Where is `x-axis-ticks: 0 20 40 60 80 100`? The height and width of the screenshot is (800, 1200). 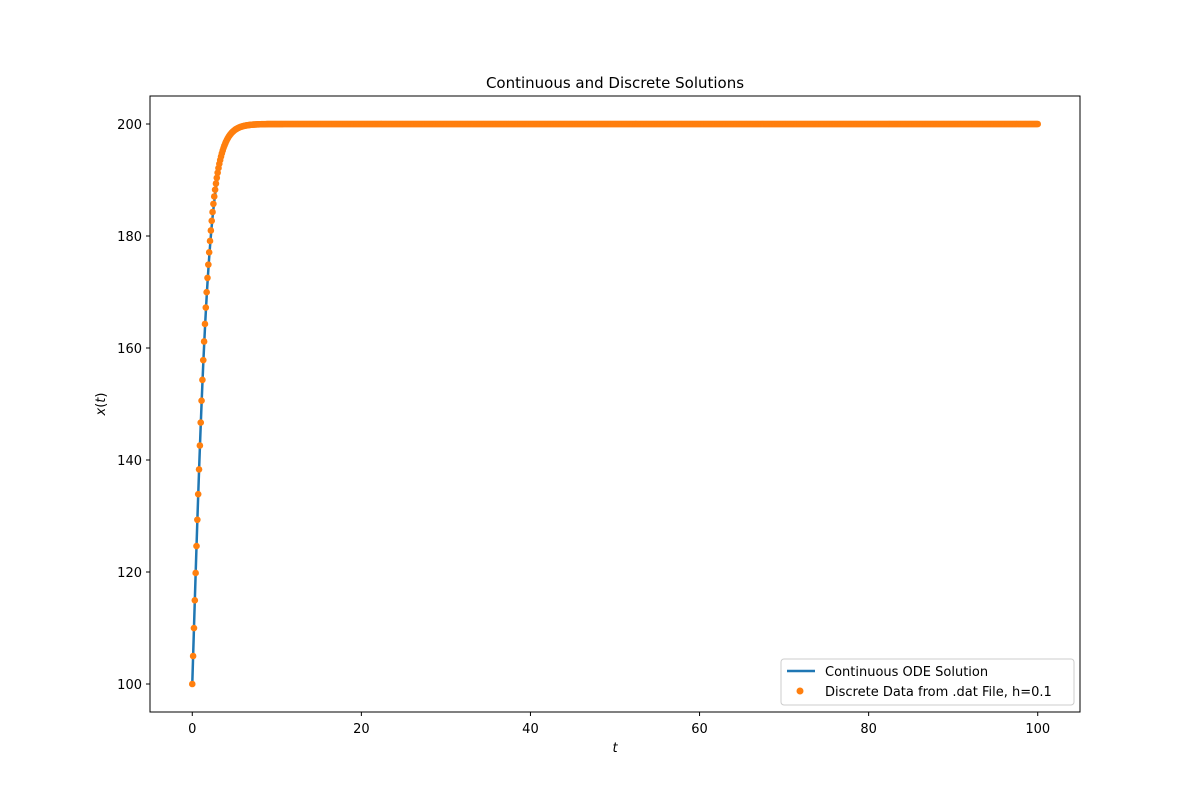 x-axis-ticks: 0 20 40 60 80 100 is located at coordinates (619, 724).